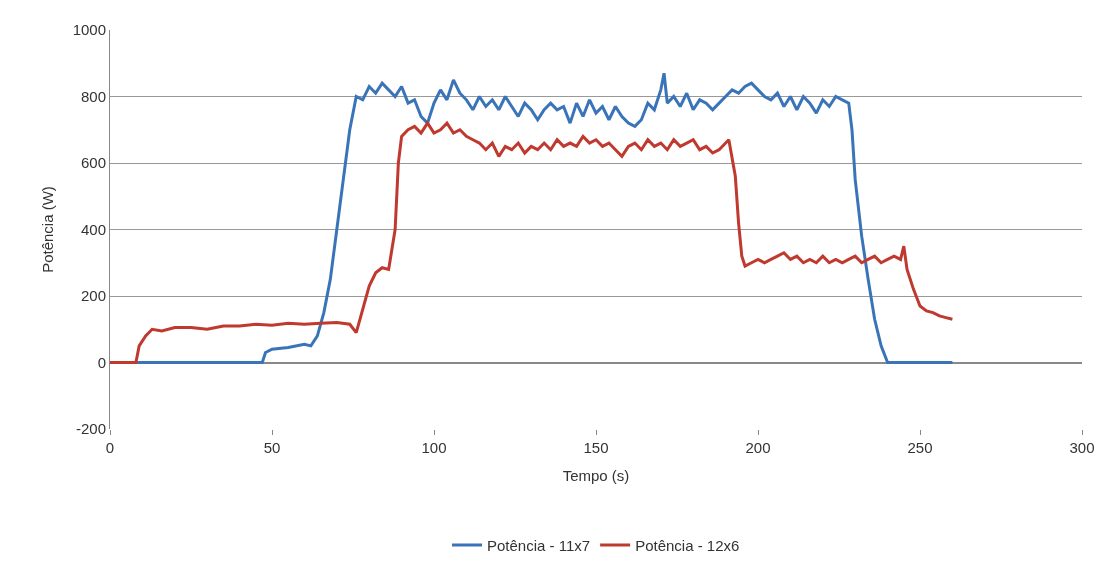 The height and width of the screenshot is (574, 1112). What do you see at coordinates (90, 429) in the screenshot?
I see `y-tick-label: -200` at bounding box center [90, 429].